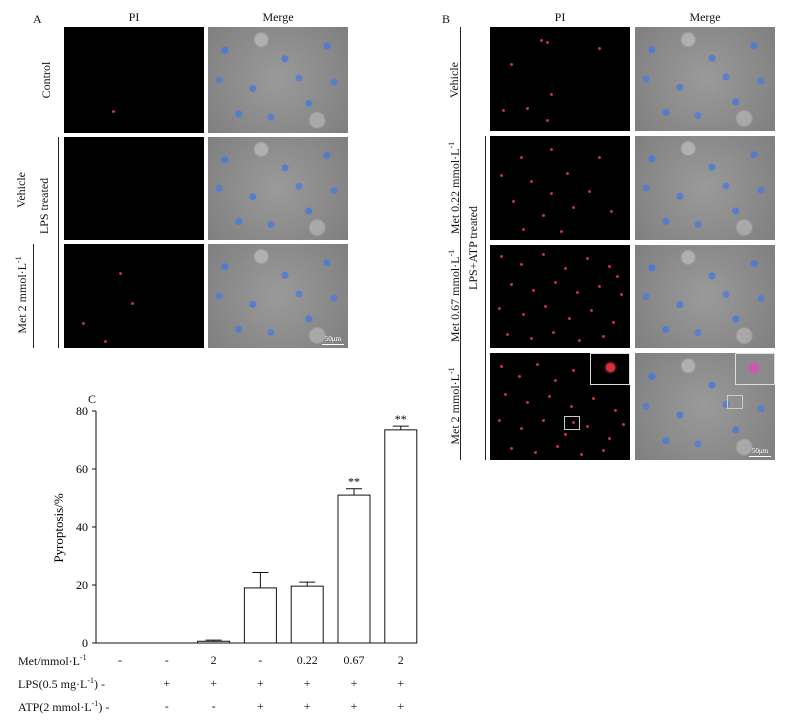 The width and height of the screenshot is (795, 727). Describe the element at coordinates (278, 17) in the screenshot. I see `panel-a-merge-header: Merge` at that location.